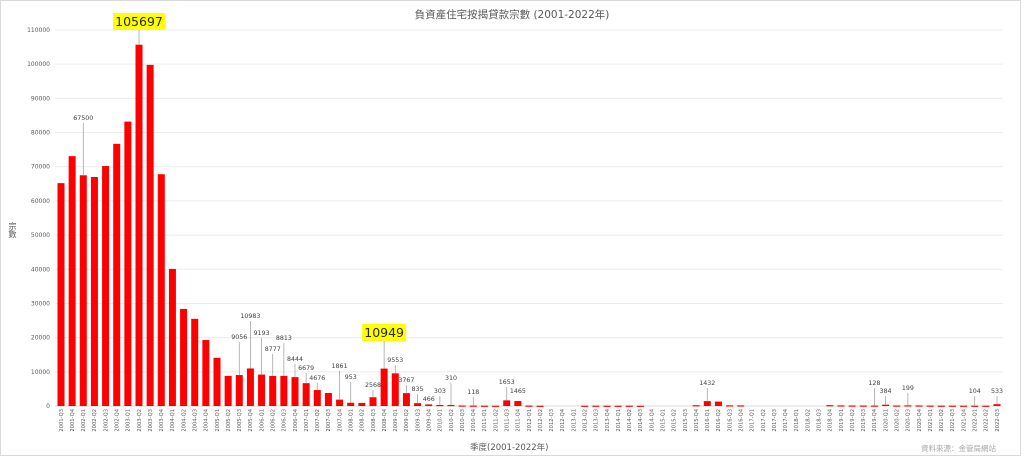 The height and width of the screenshot is (459, 1024). I want to click on x-tick-label: 2019-Q1, so click(842, 420).